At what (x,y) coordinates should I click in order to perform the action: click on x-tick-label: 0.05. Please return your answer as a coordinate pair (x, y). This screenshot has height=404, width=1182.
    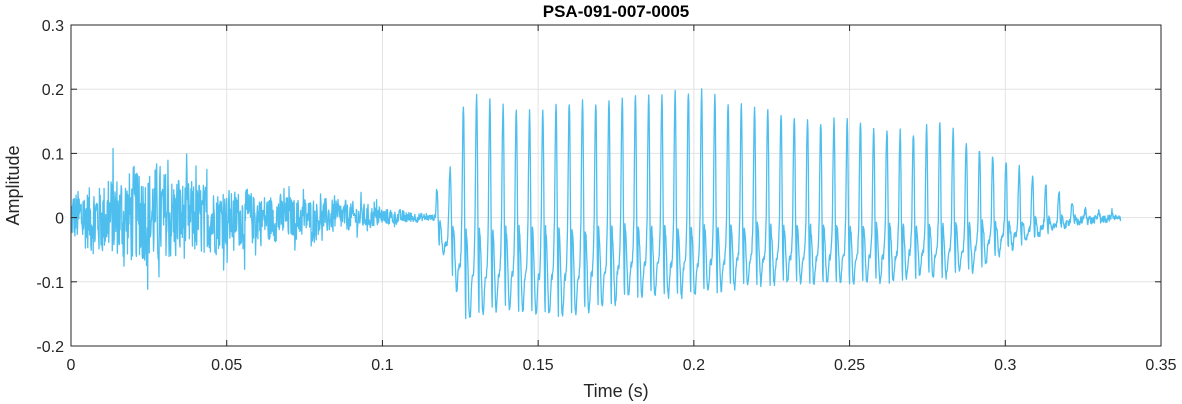
    Looking at the image, I should click on (226, 365).